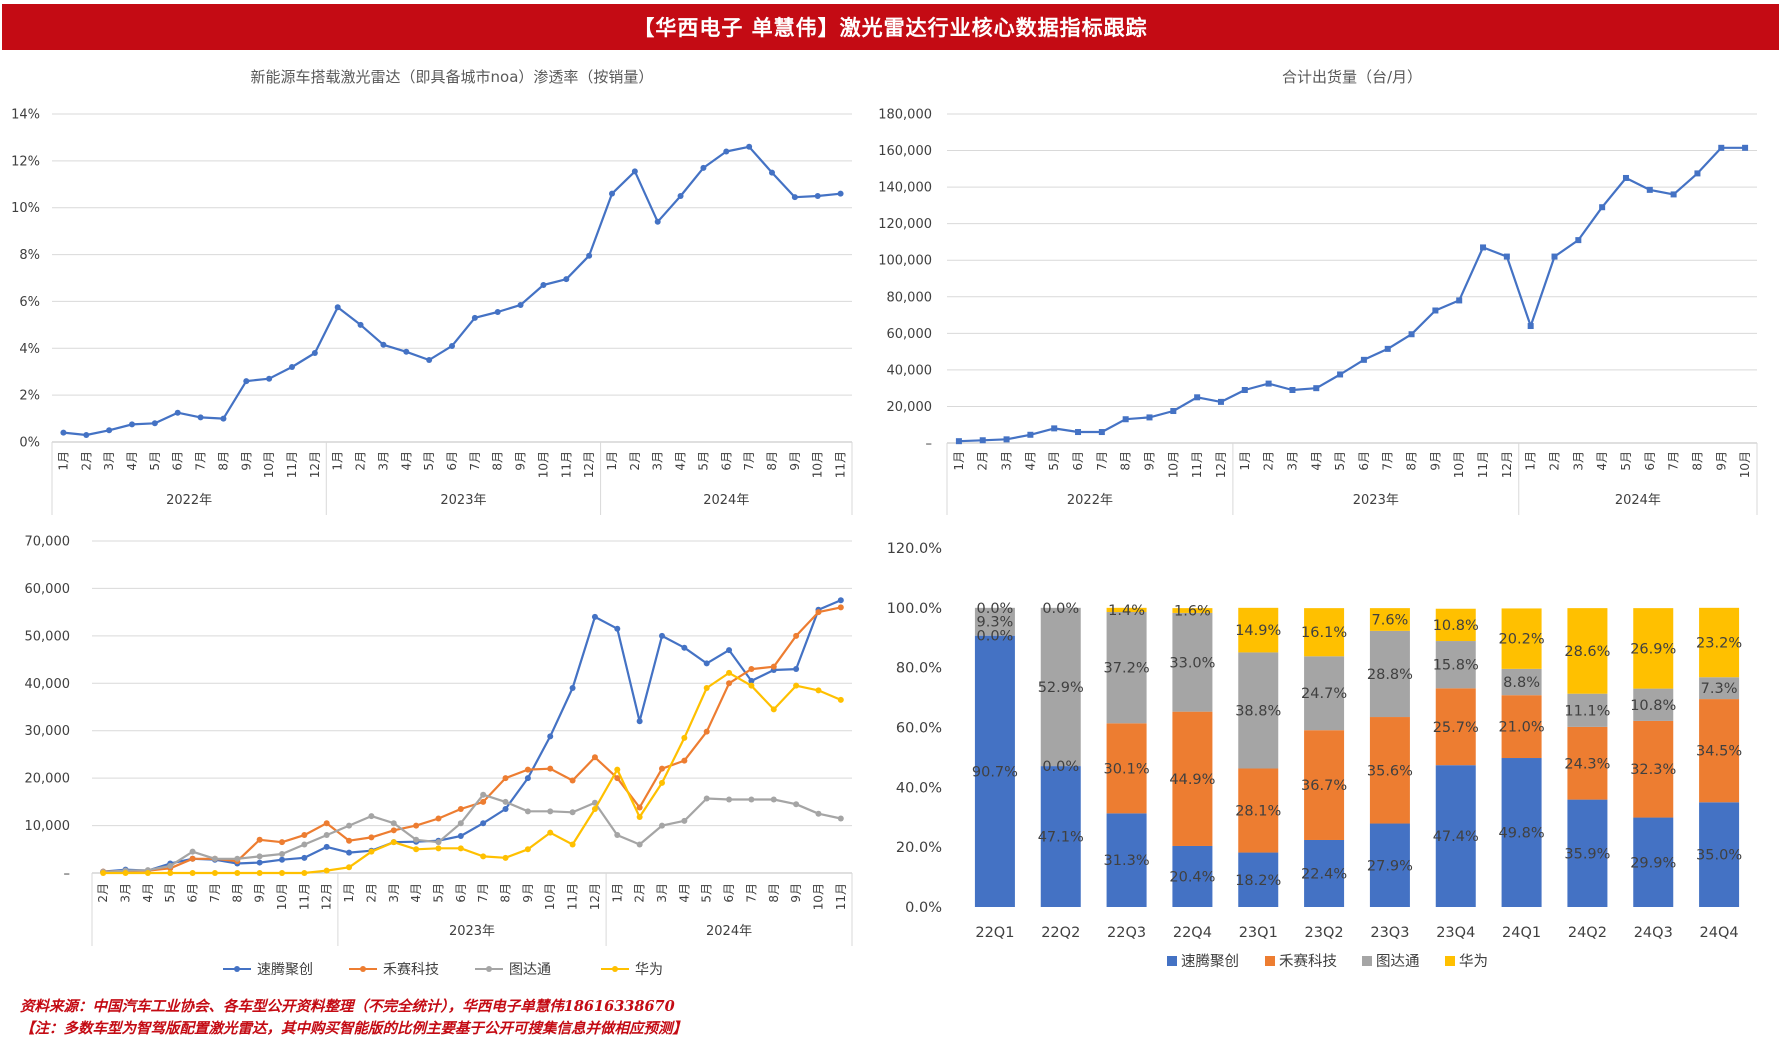 This screenshot has height=1049, width=1781. What do you see at coordinates (914, 609) in the screenshot?
I see `chart3-y-tick: 100.0%` at bounding box center [914, 609].